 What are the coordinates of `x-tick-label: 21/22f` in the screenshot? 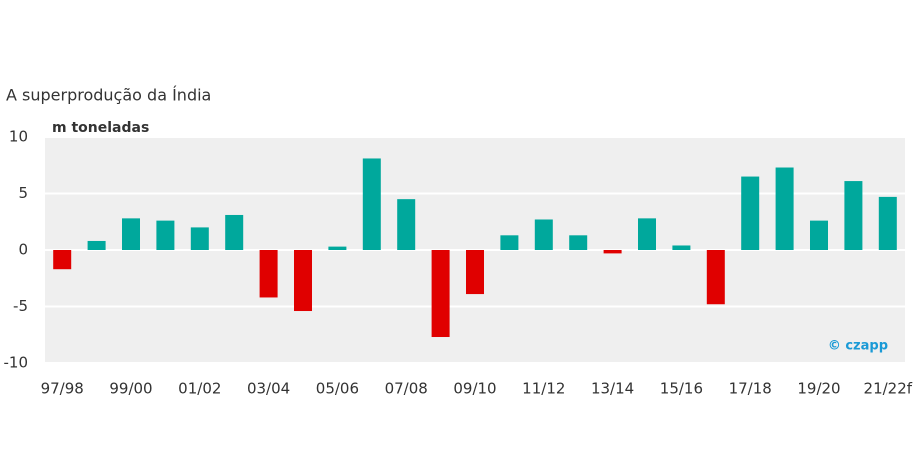 It's located at (888, 389).